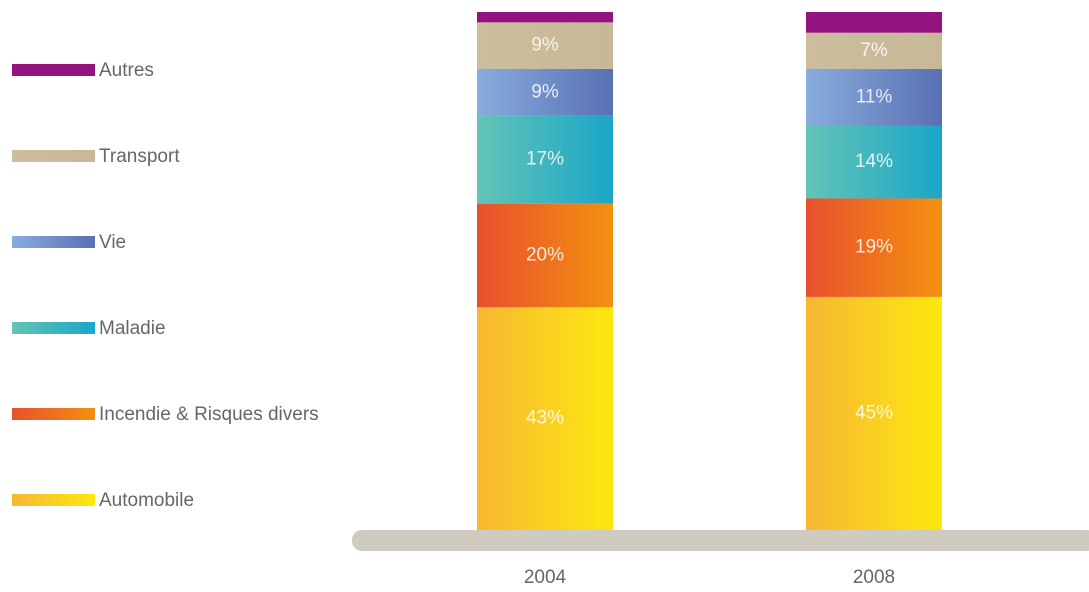  I want to click on legend-label: Autres, so click(126, 70).